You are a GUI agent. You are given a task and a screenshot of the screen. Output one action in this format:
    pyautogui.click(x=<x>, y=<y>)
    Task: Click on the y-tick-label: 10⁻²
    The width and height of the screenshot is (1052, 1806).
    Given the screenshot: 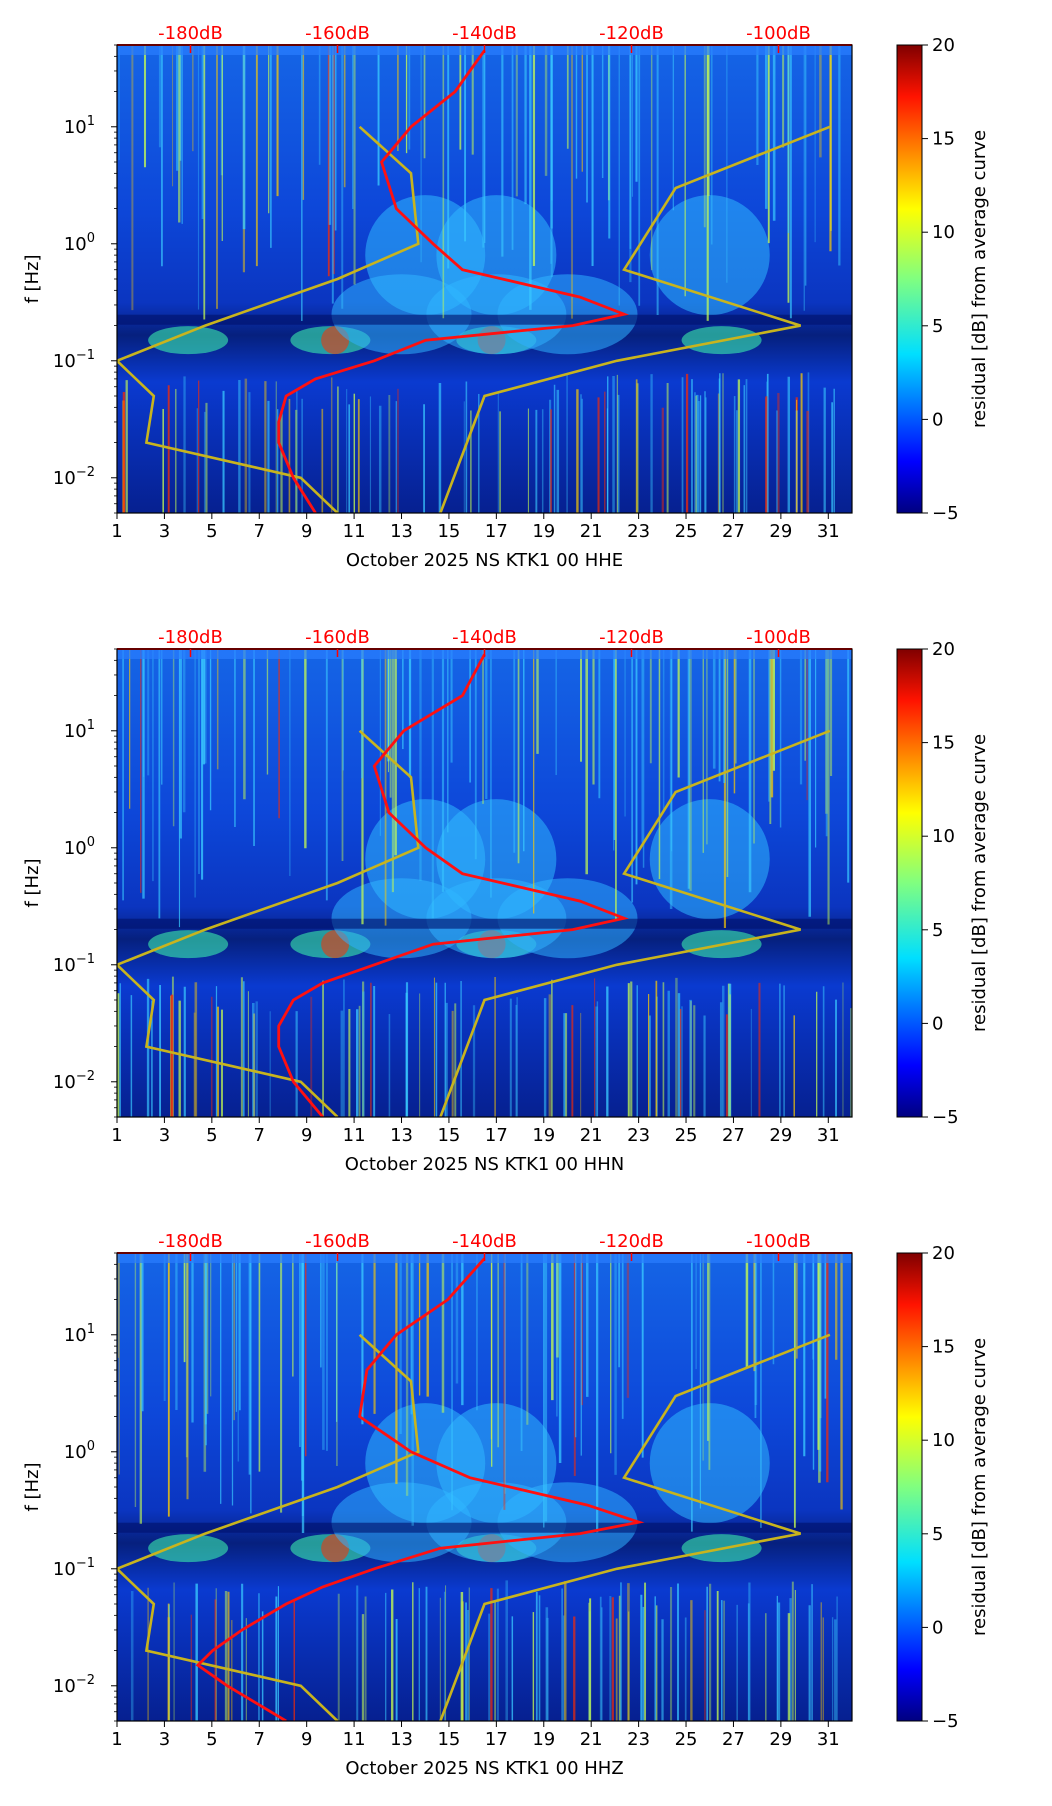 What is the action you would take?
    pyautogui.click(x=74, y=1685)
    